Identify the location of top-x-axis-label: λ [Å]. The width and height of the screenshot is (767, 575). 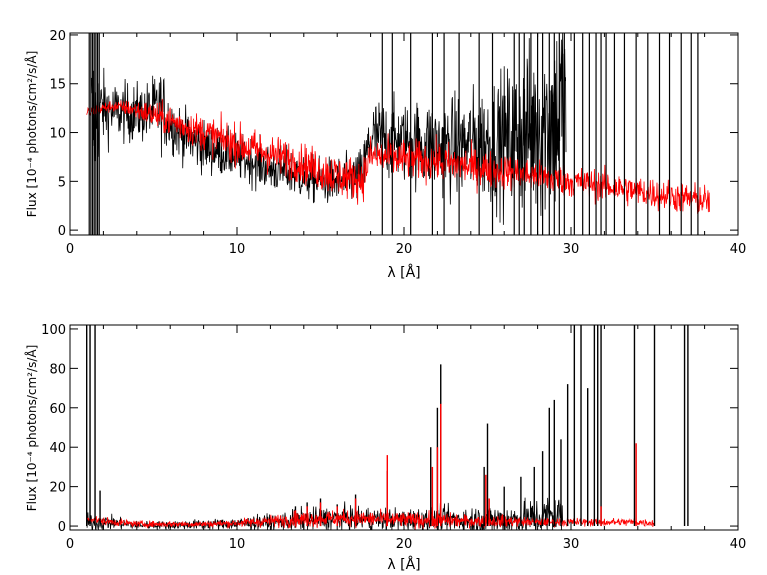
(403, 272).